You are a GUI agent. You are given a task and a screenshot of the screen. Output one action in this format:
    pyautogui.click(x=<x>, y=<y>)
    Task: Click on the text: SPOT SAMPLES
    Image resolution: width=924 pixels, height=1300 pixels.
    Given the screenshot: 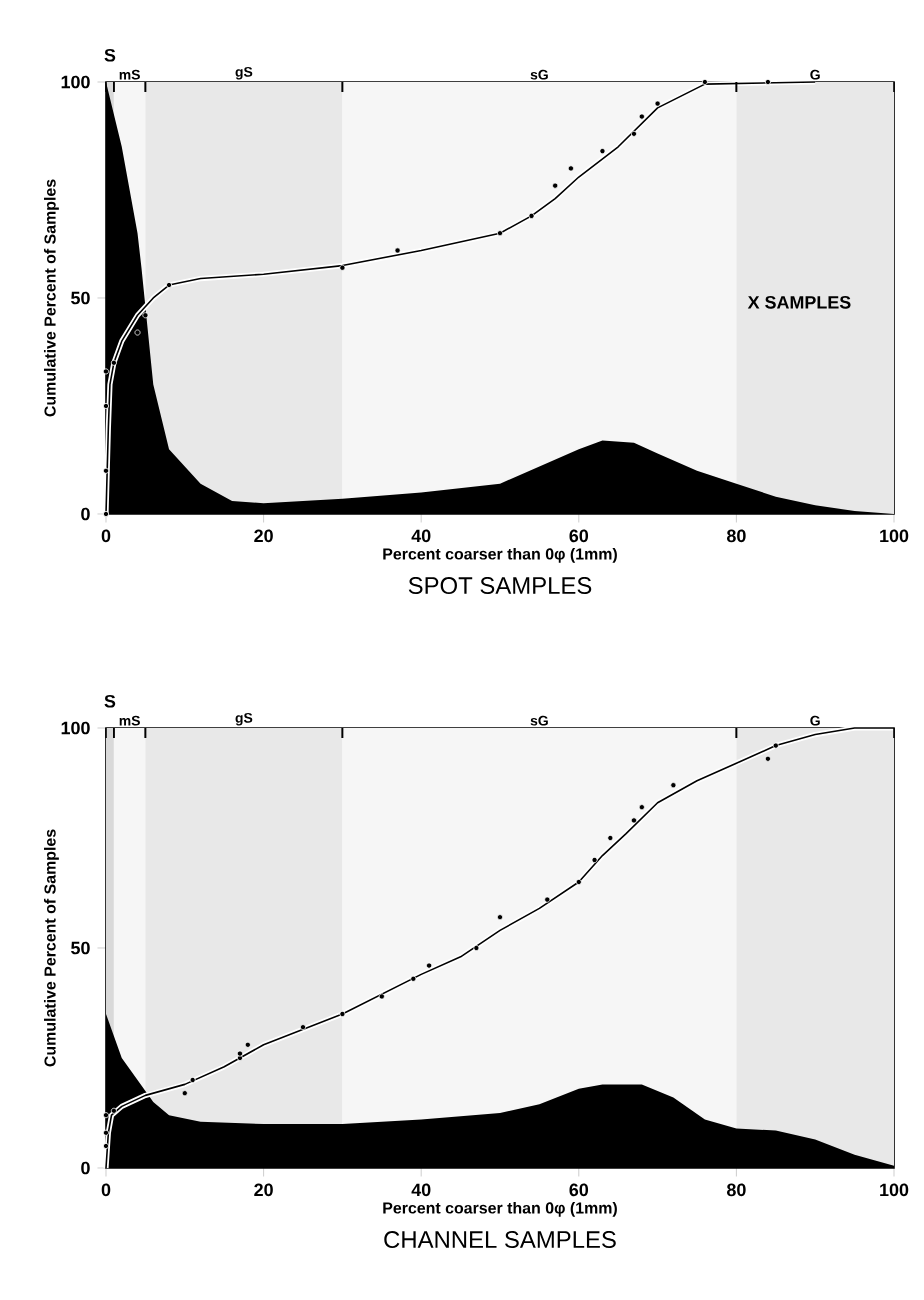 What is the action you would take?
    pyautogui.click(x=500, y=585)
    